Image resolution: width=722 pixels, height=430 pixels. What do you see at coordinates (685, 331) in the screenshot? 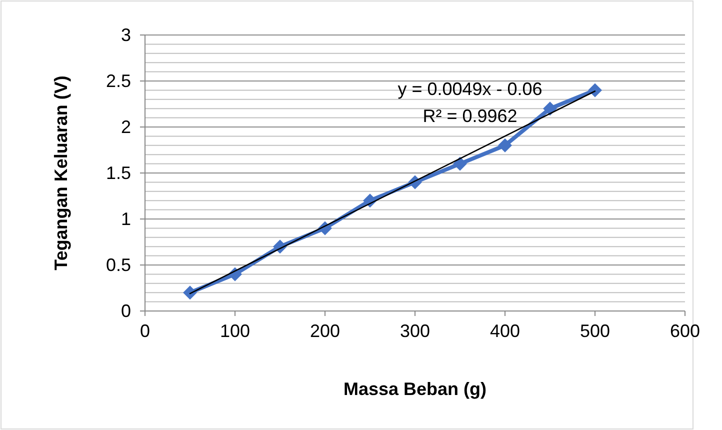
I see `x-tick-label: 600` at bounding box center [685, 331].